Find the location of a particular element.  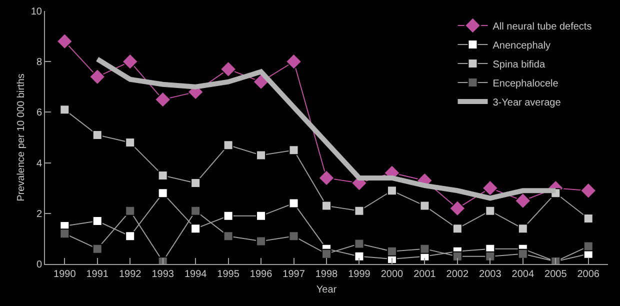

x-axis-title: Year is located at coordinates (327, 290).